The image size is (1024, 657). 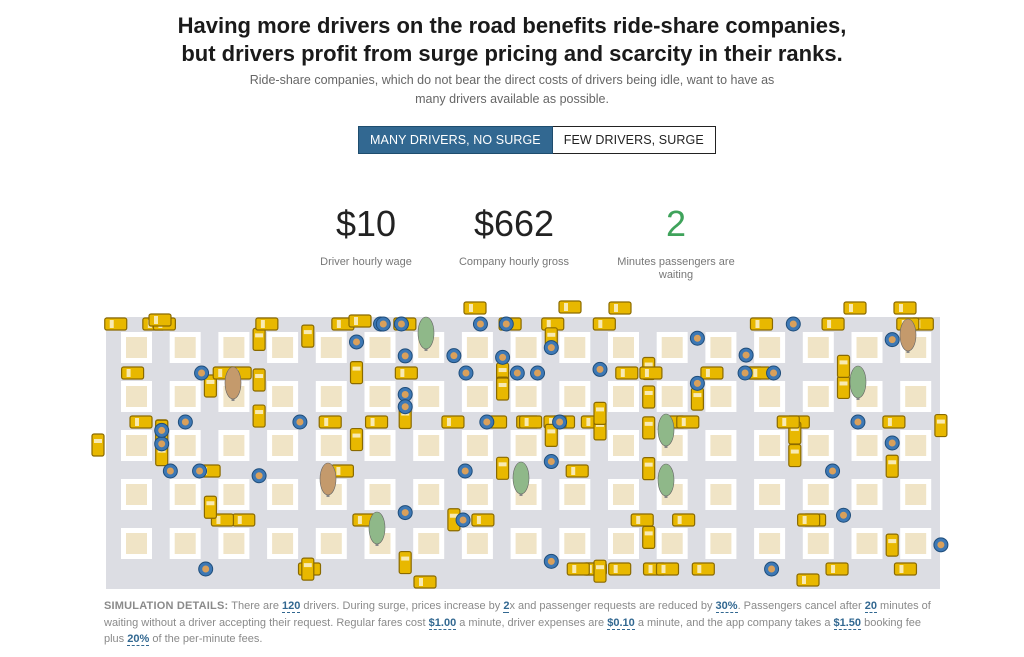 I want to click on per-minute-cut-param: 20%, so click(x=138, y=639).